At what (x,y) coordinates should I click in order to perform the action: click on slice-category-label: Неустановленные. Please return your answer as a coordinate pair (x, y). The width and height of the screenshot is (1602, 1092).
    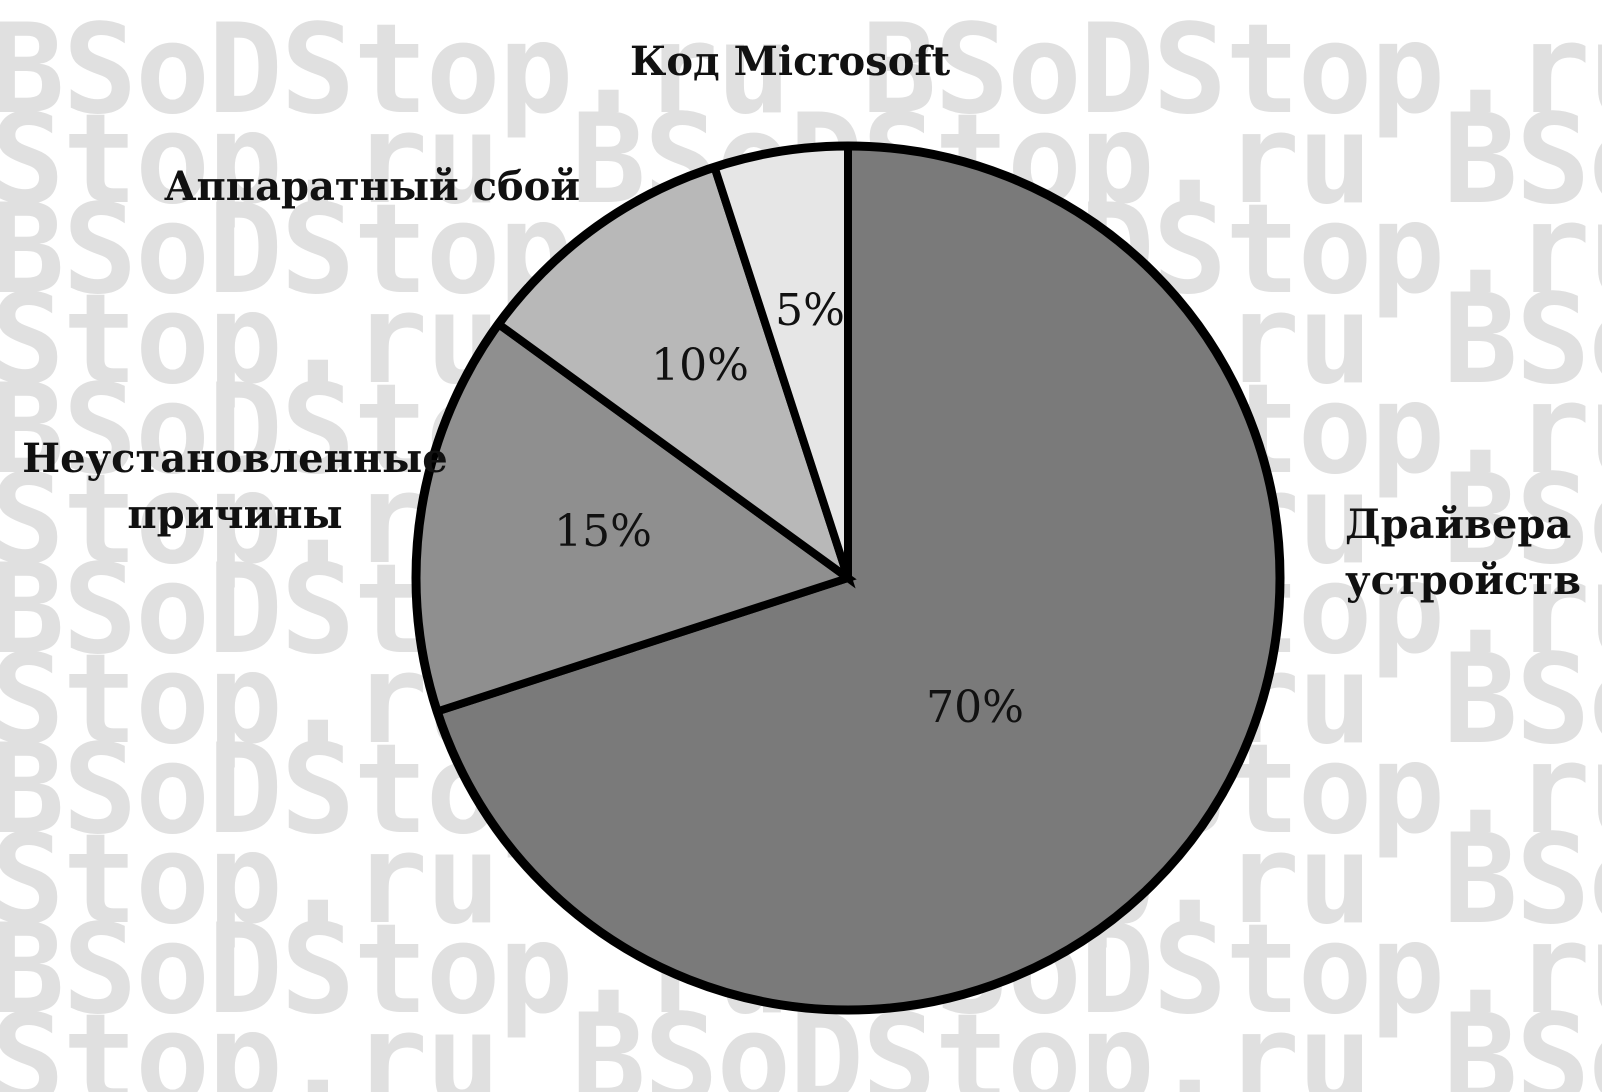
    Looking at the image, I should click on (234, 458).